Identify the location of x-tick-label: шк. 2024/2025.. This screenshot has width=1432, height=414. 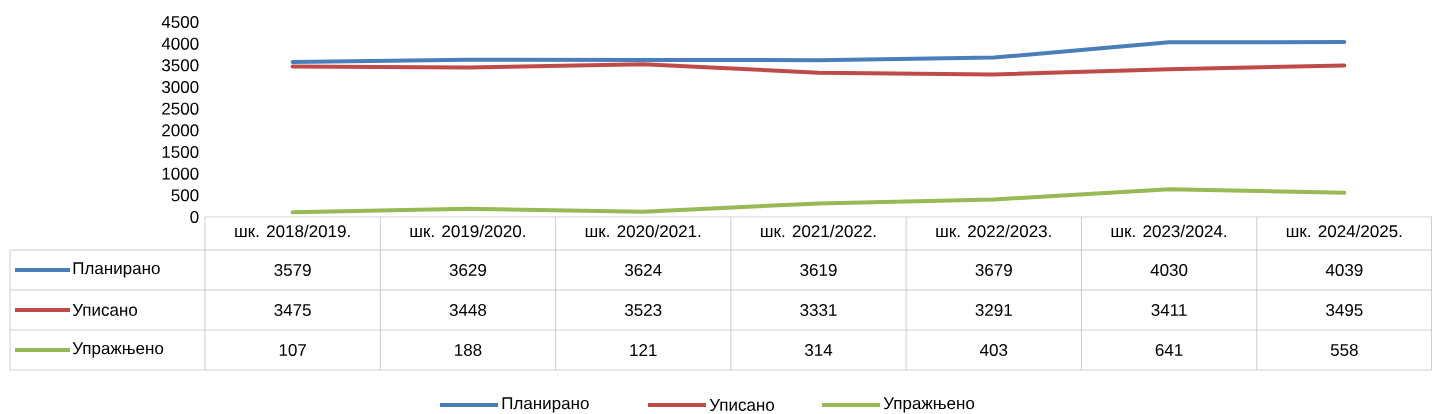
(1344, 231).